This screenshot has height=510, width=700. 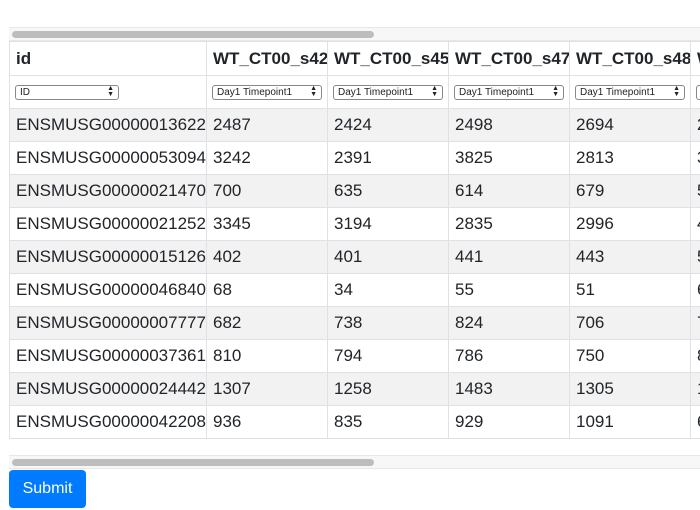 I want to click on table-row: ENSMUSG000000077776827388247067, so click(x=354, y=323).